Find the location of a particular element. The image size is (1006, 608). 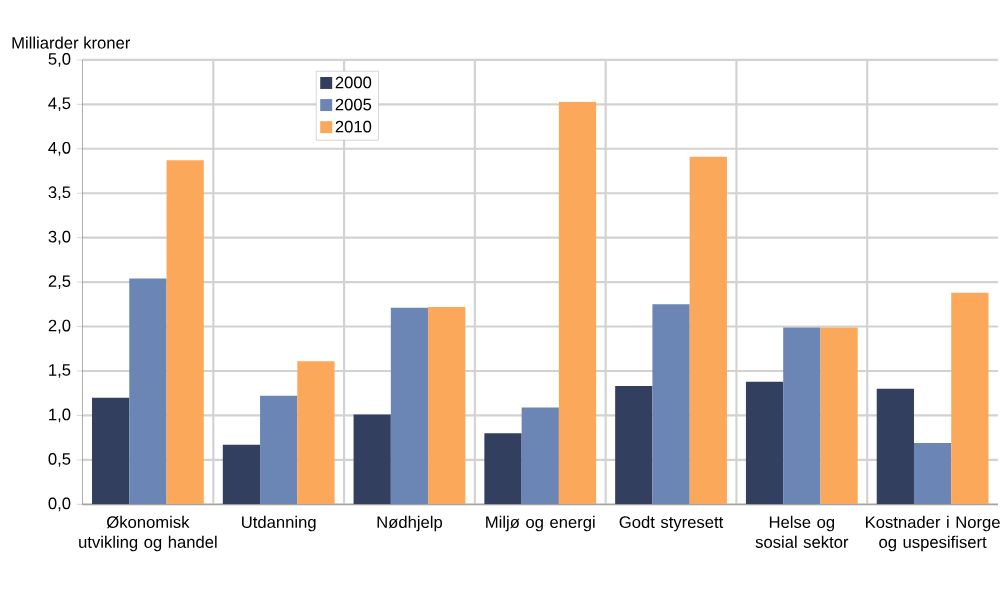

y-tick-label: 5,0 is located at coordinates (59, 59).